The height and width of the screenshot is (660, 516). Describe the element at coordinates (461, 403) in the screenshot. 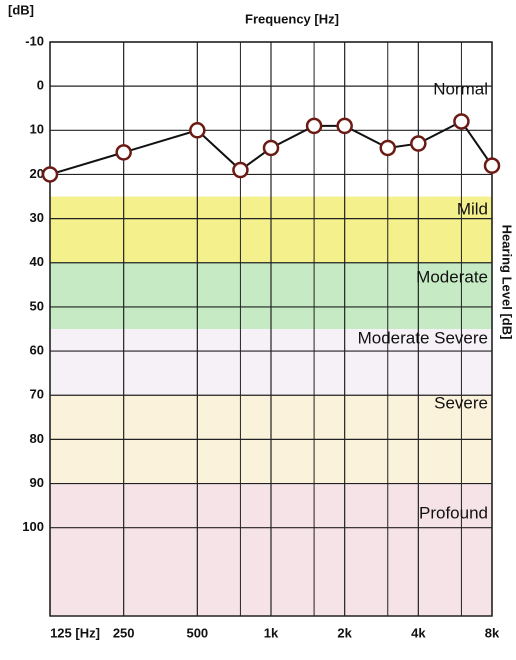

I see `band-label: Severe` at that location.